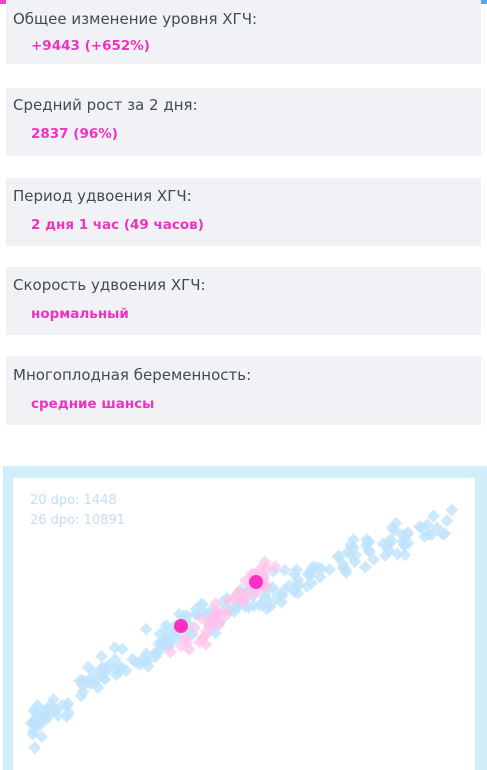  I want to click on stat-value: 2 дня 1 час (49 часов), so click(117, 225).